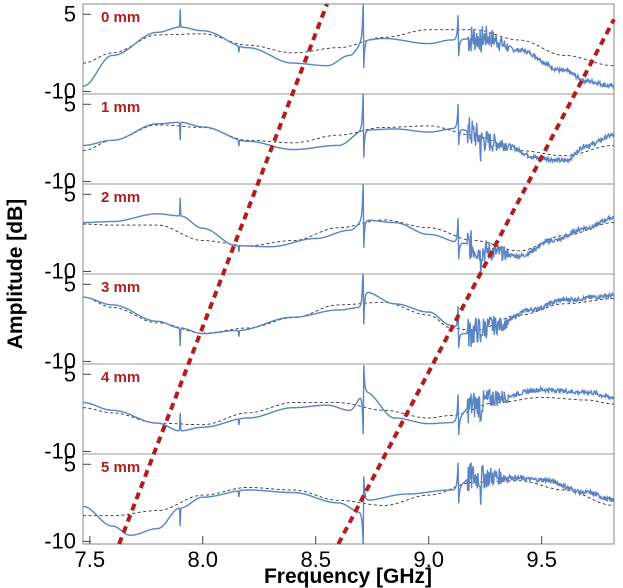 This screenshot has height=588, width=623. Describe the element at coordinates (348, 576) in the screenshot. I see `x-axis-title: Frequency [GHz]` at that location.